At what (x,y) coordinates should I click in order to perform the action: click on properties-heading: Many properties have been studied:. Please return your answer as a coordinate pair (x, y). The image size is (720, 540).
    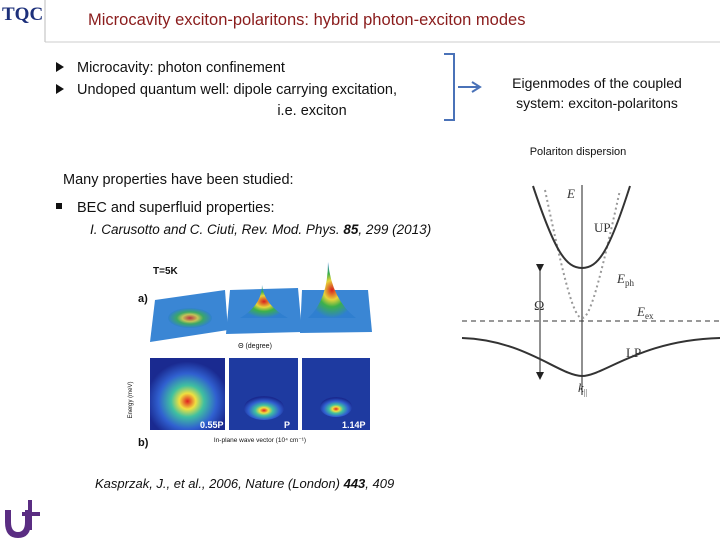
    Looking at the image, I should click on (178, 180).